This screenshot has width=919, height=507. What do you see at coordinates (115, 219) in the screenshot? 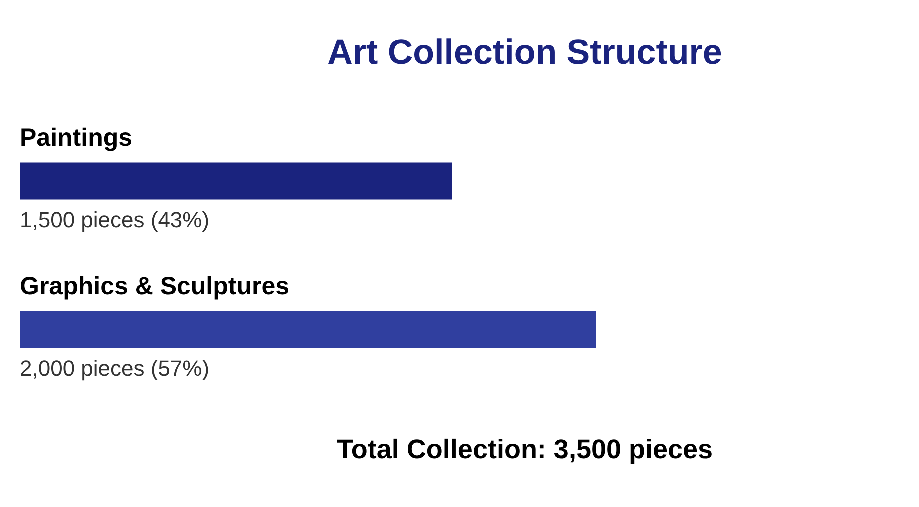
I see `data-label: 1,500 pieces (43%)` at bounding box center [115, 219].